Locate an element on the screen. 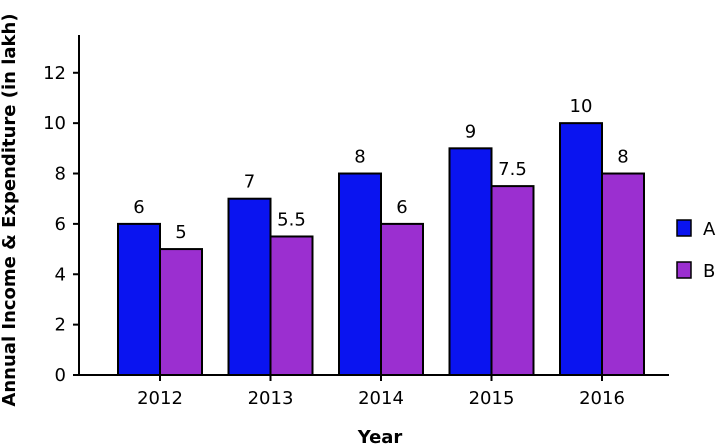 Image resolution: width=720 pixels, height=445 pixels. y-tick-label: 0 is located at coordinates (60, 375).